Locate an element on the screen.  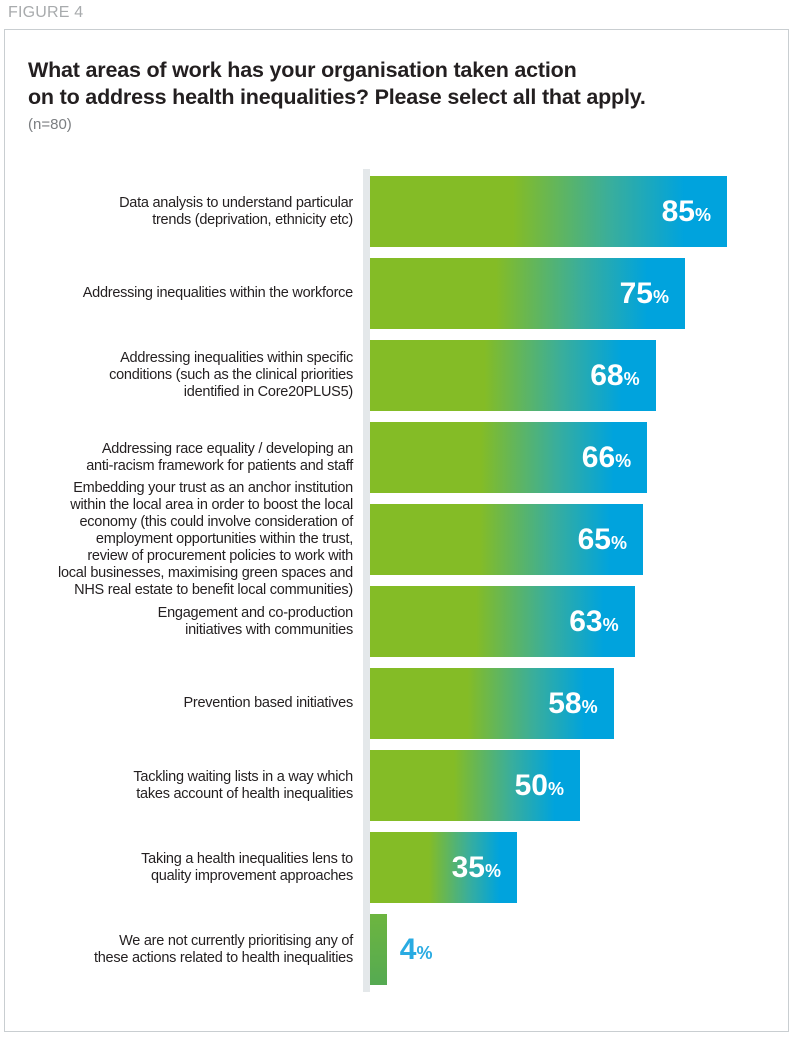
bar-area: 75% is located at coordinates (580, 293).